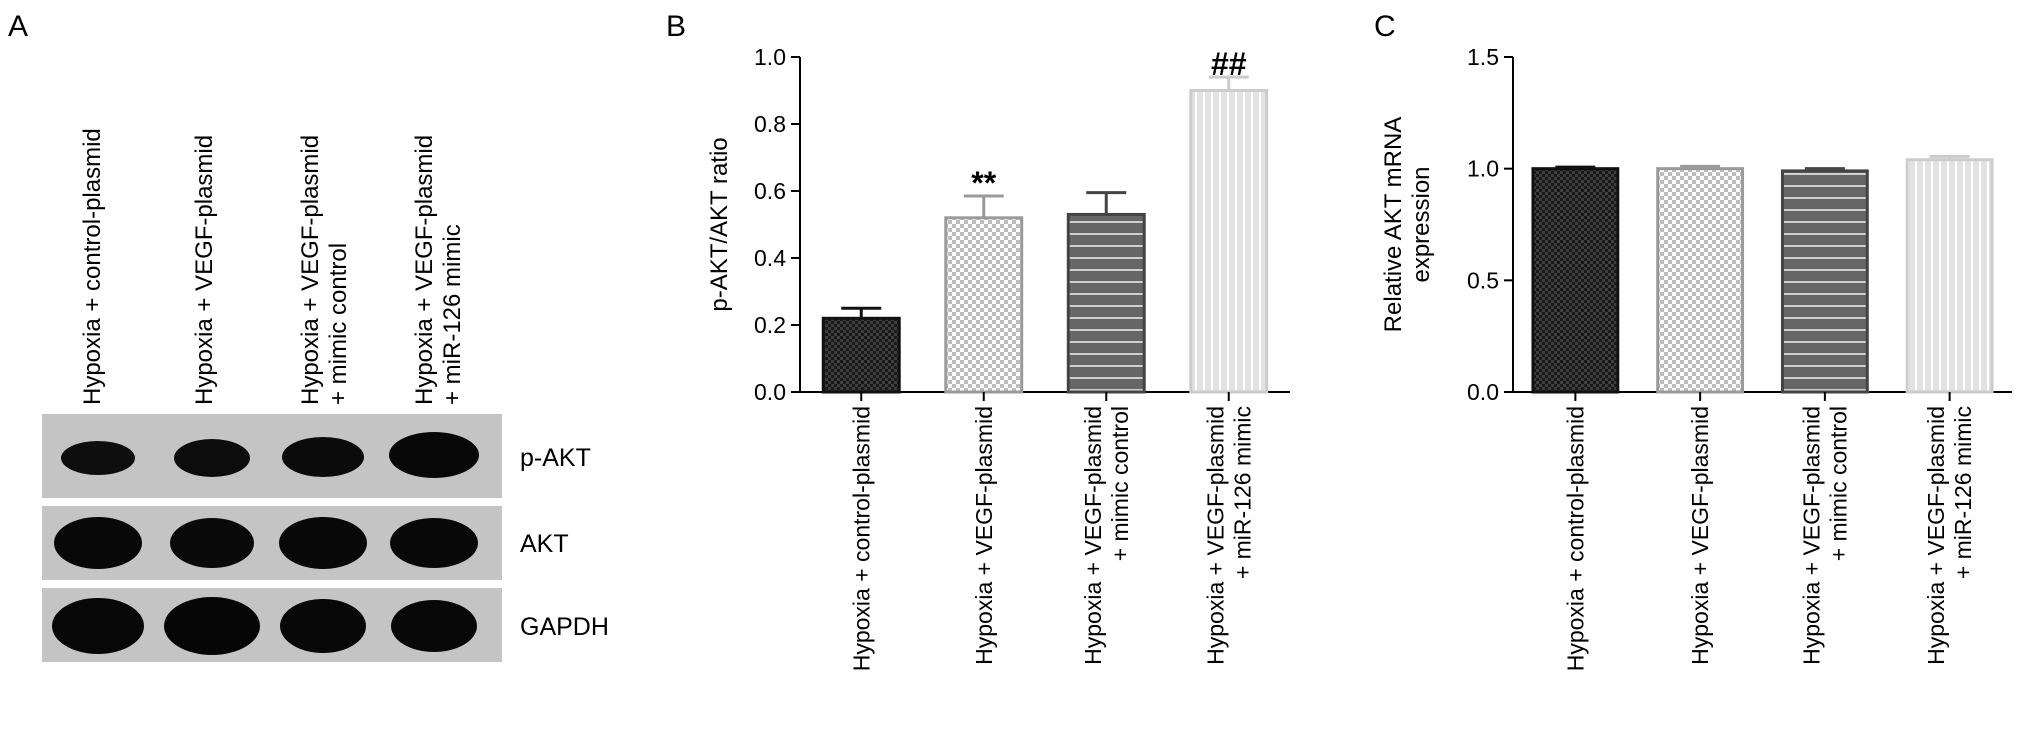 This screenshot has width=2031, height=755. Describe the element at coordinates (1483, 57) in the screenshot. I see `y-tick-label: 1.5` at that location.